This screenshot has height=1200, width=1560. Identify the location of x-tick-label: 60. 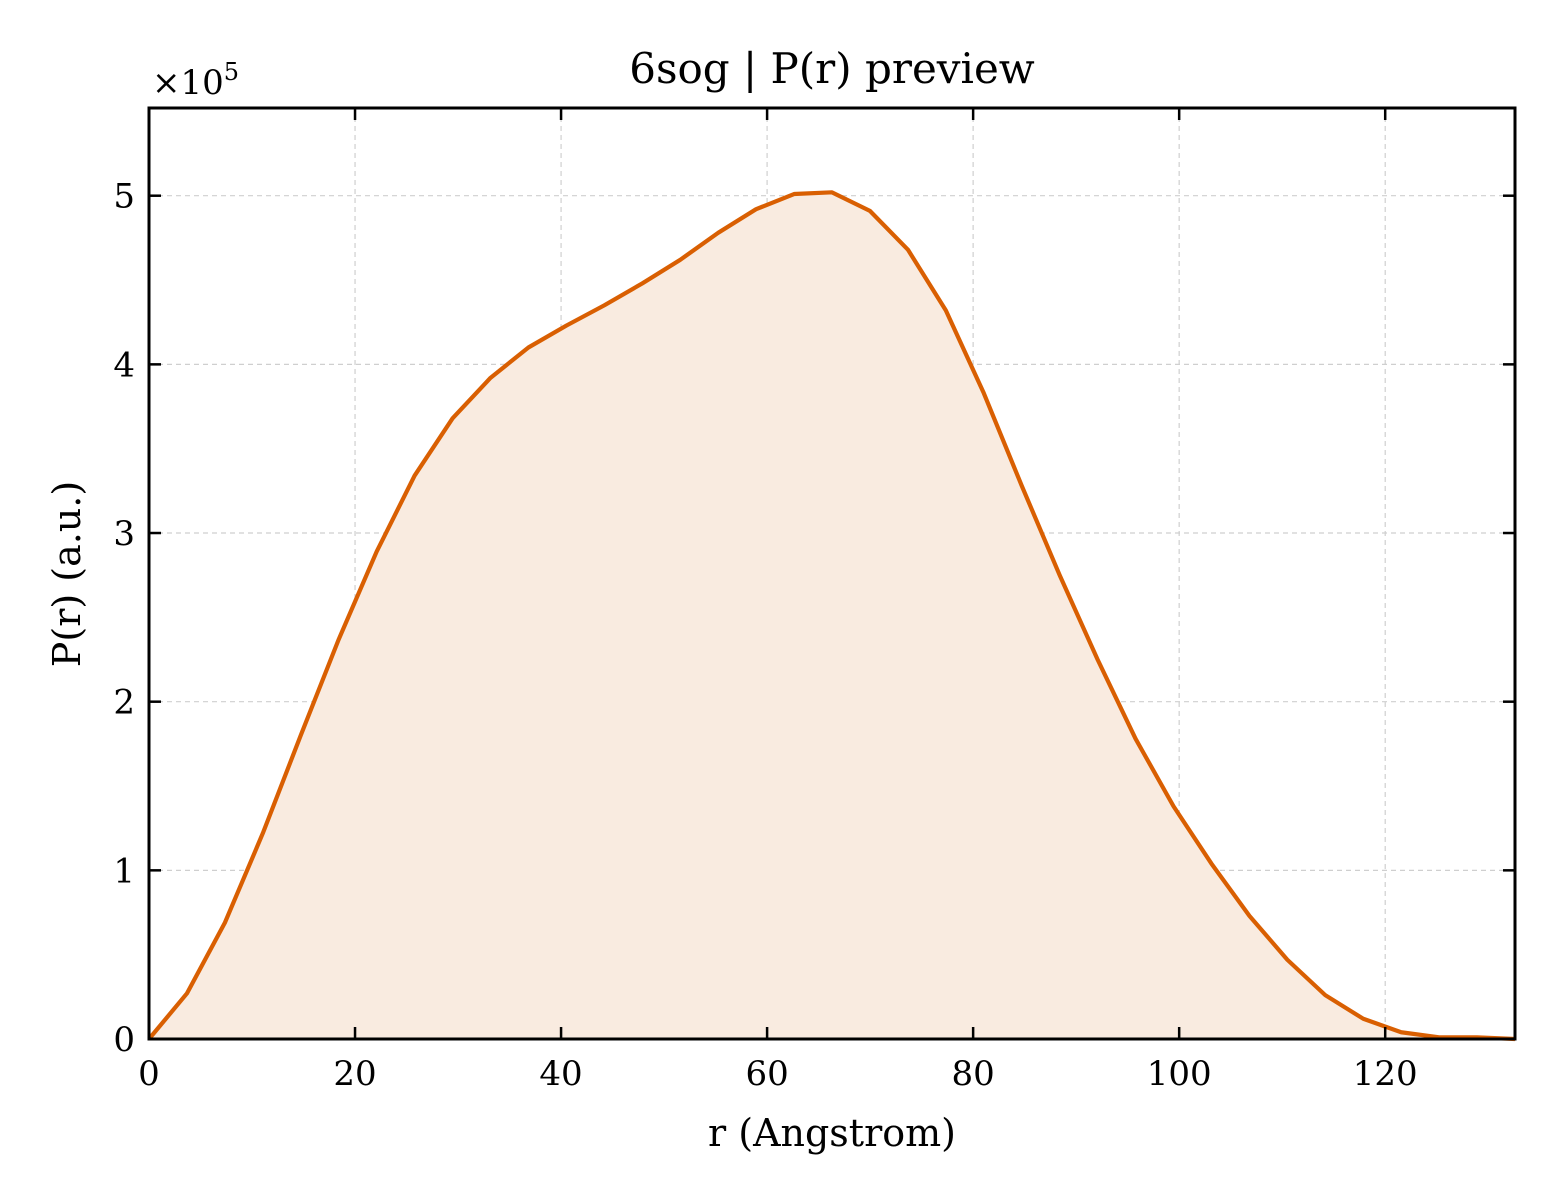
(766, 1074).